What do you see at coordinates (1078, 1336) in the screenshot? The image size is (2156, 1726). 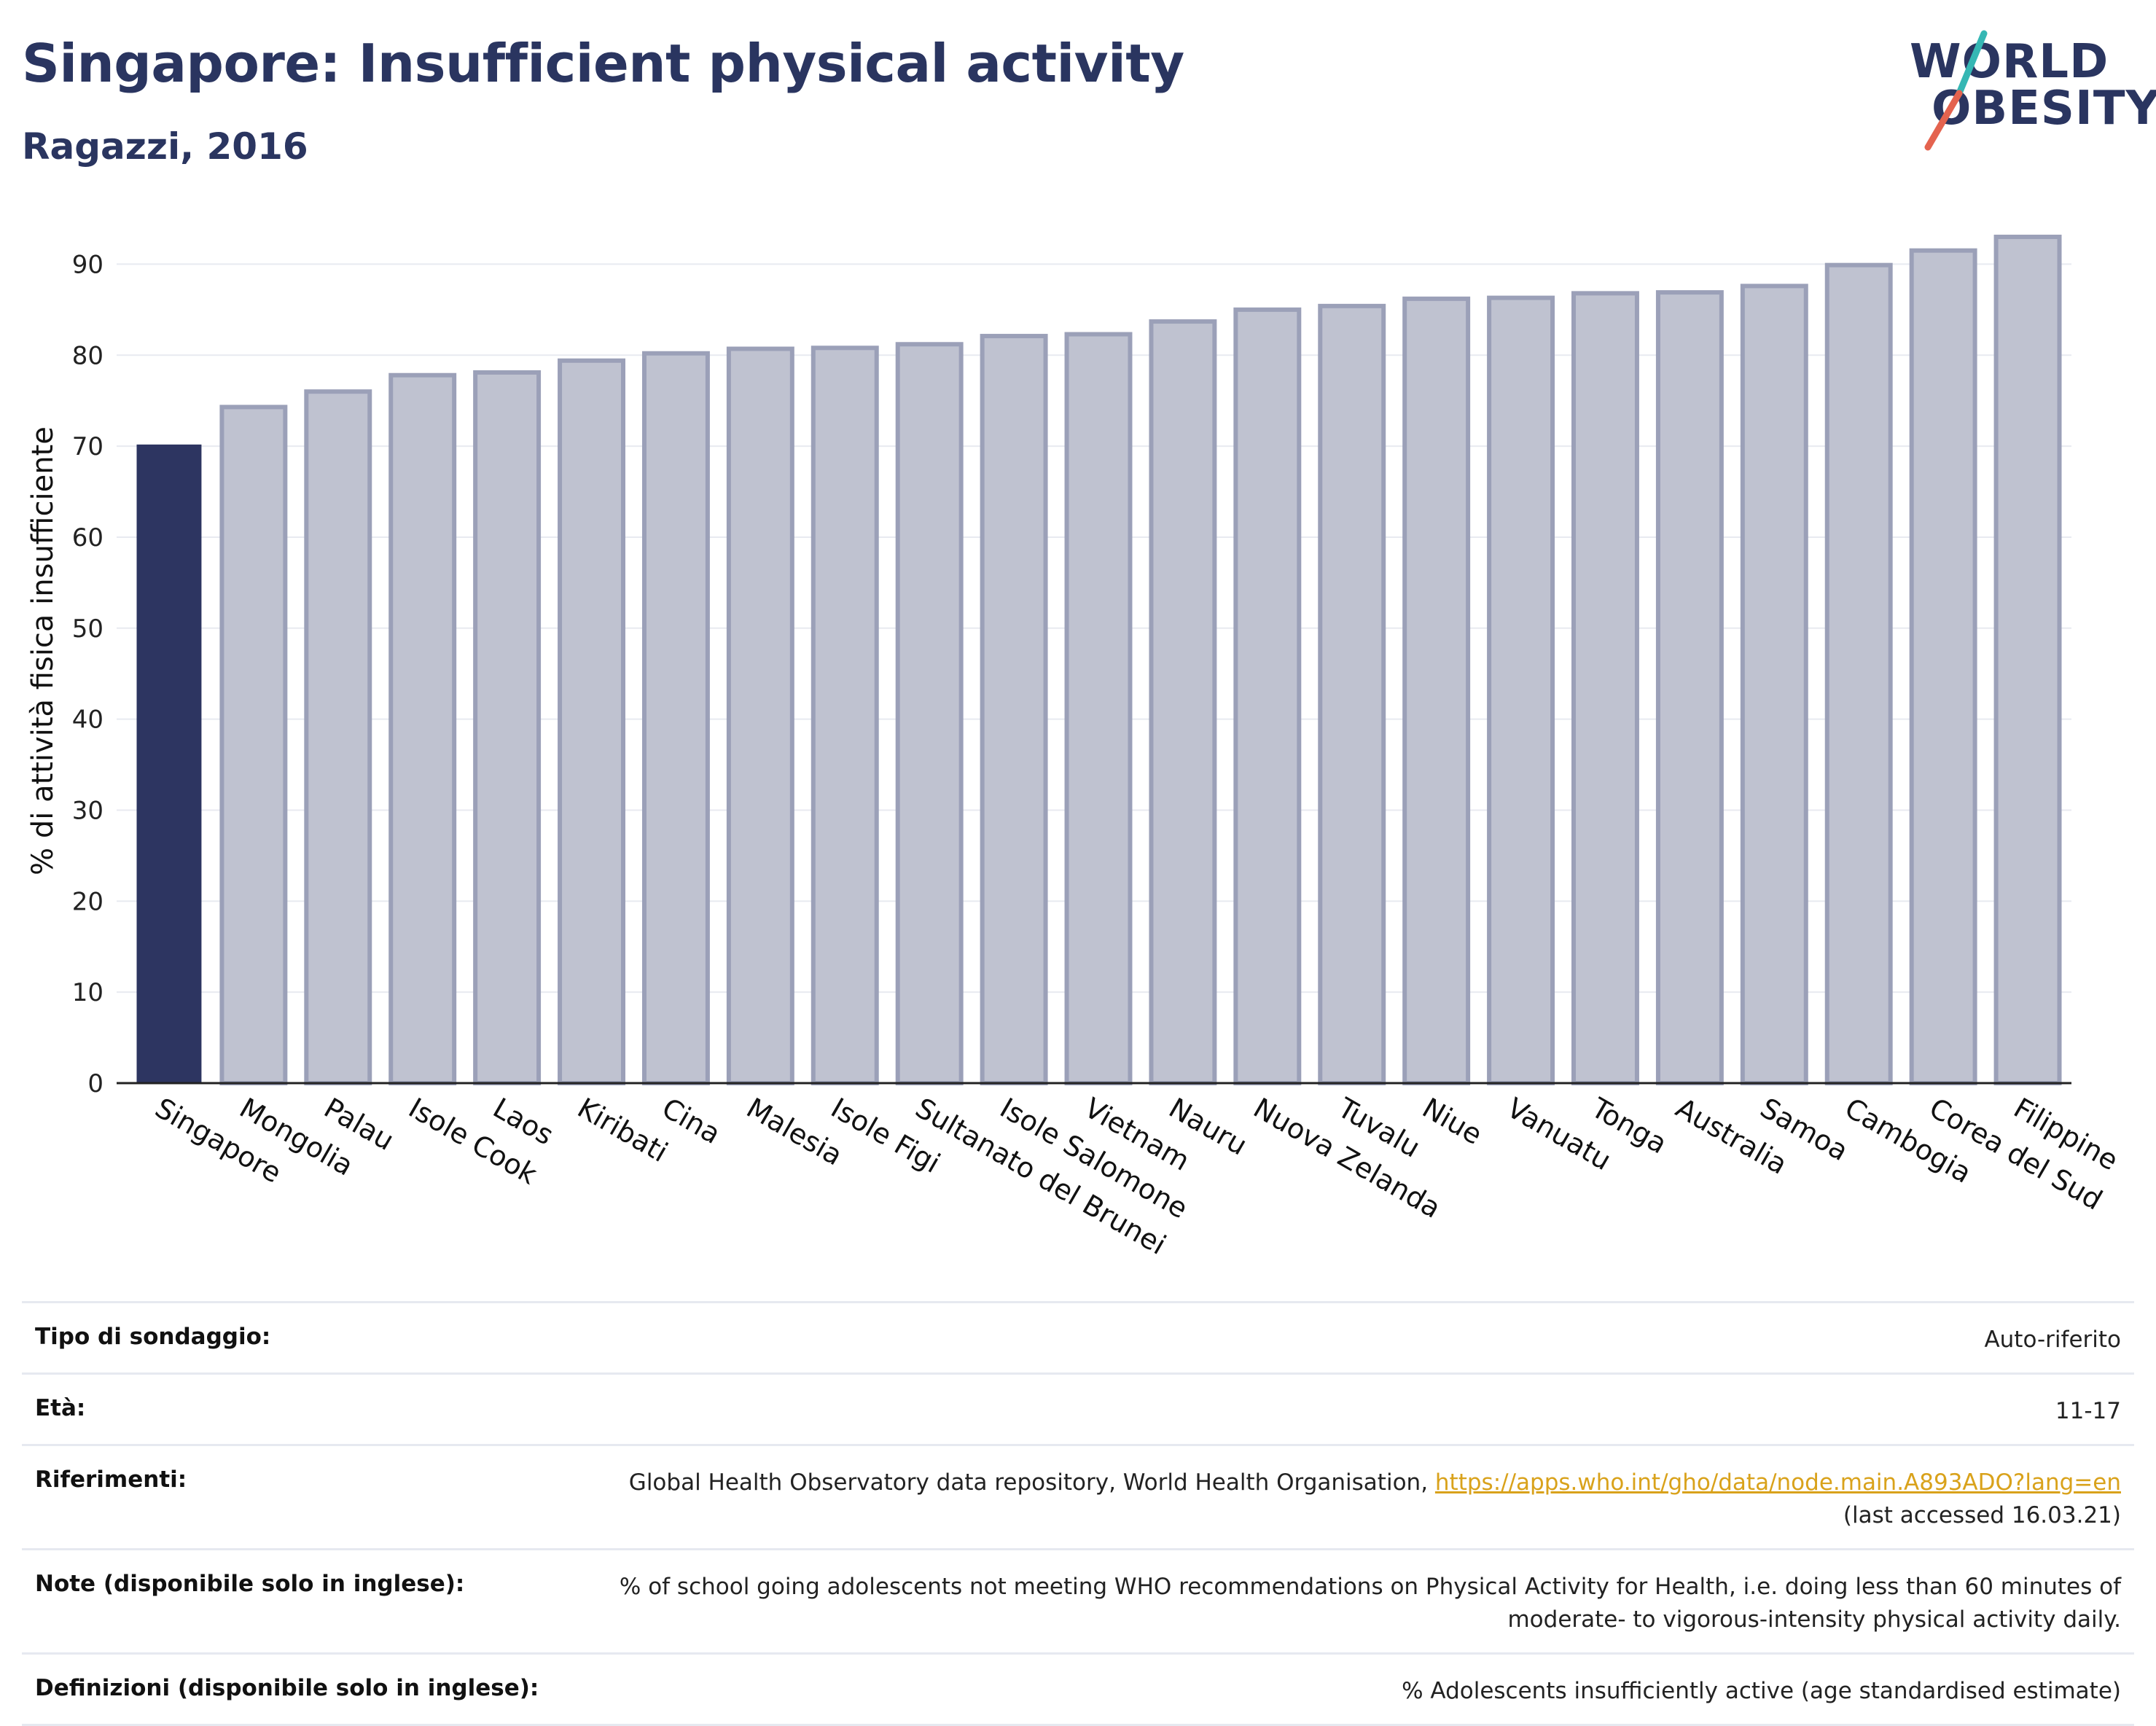 I see `info-row-survey-type: Tipo di sondaggio: Auto-riferito` at bounding box center [1078, 1336].